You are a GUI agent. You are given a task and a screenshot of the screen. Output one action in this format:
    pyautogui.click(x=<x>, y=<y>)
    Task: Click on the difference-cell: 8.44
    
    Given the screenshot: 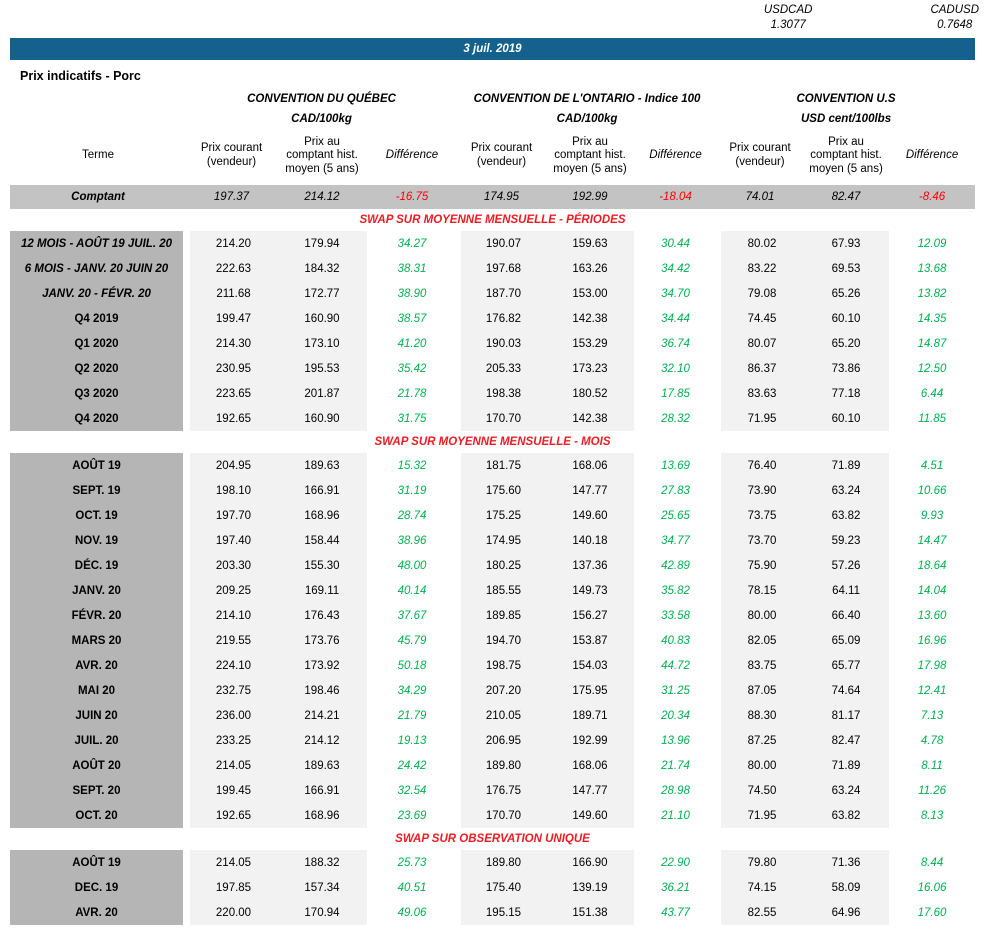 What is the action you would take?
    pyautogui.click(x=932, y=862)
    